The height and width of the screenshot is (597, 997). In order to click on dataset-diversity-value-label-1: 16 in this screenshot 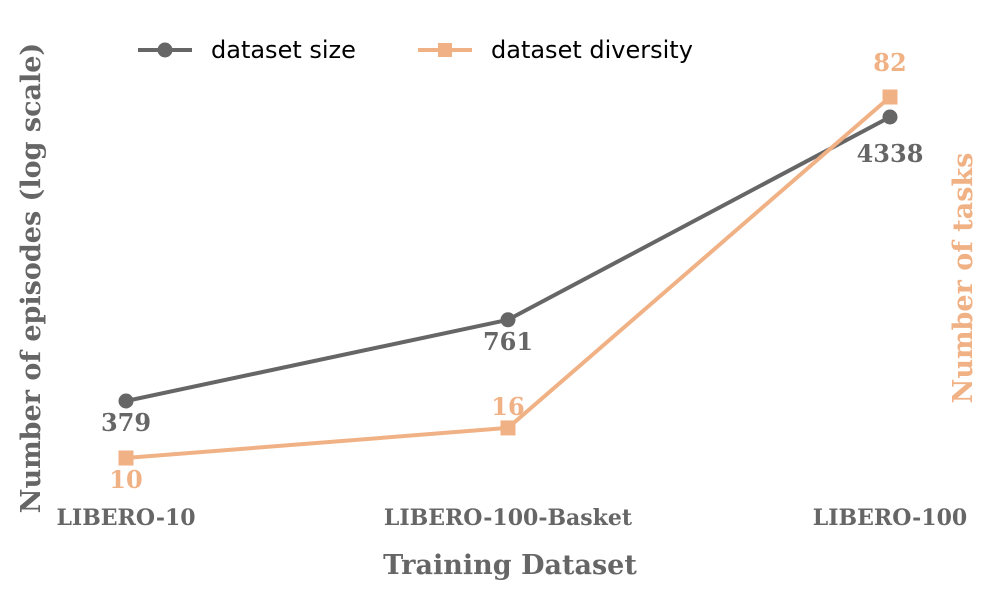, I will do `click(507, 406)`.